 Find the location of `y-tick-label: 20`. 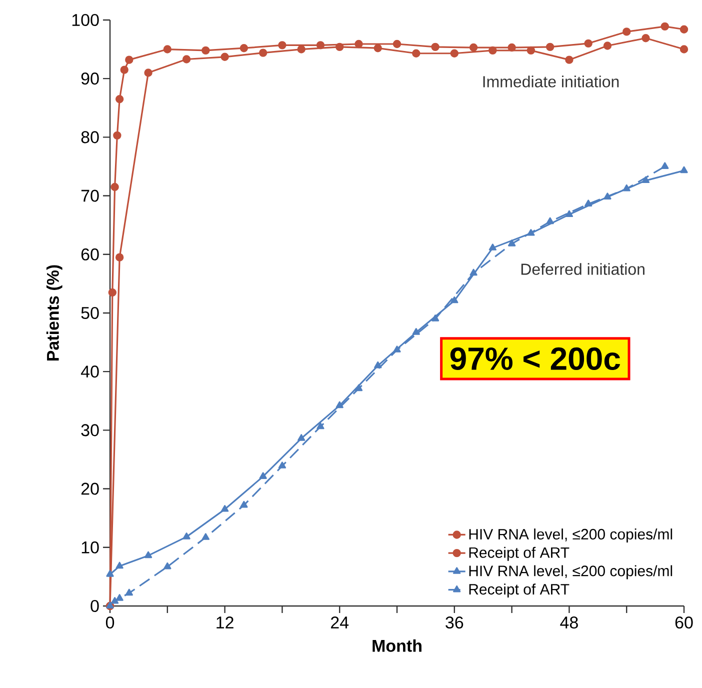

y-tick-label: 20 is located at coordinates (90, 488).